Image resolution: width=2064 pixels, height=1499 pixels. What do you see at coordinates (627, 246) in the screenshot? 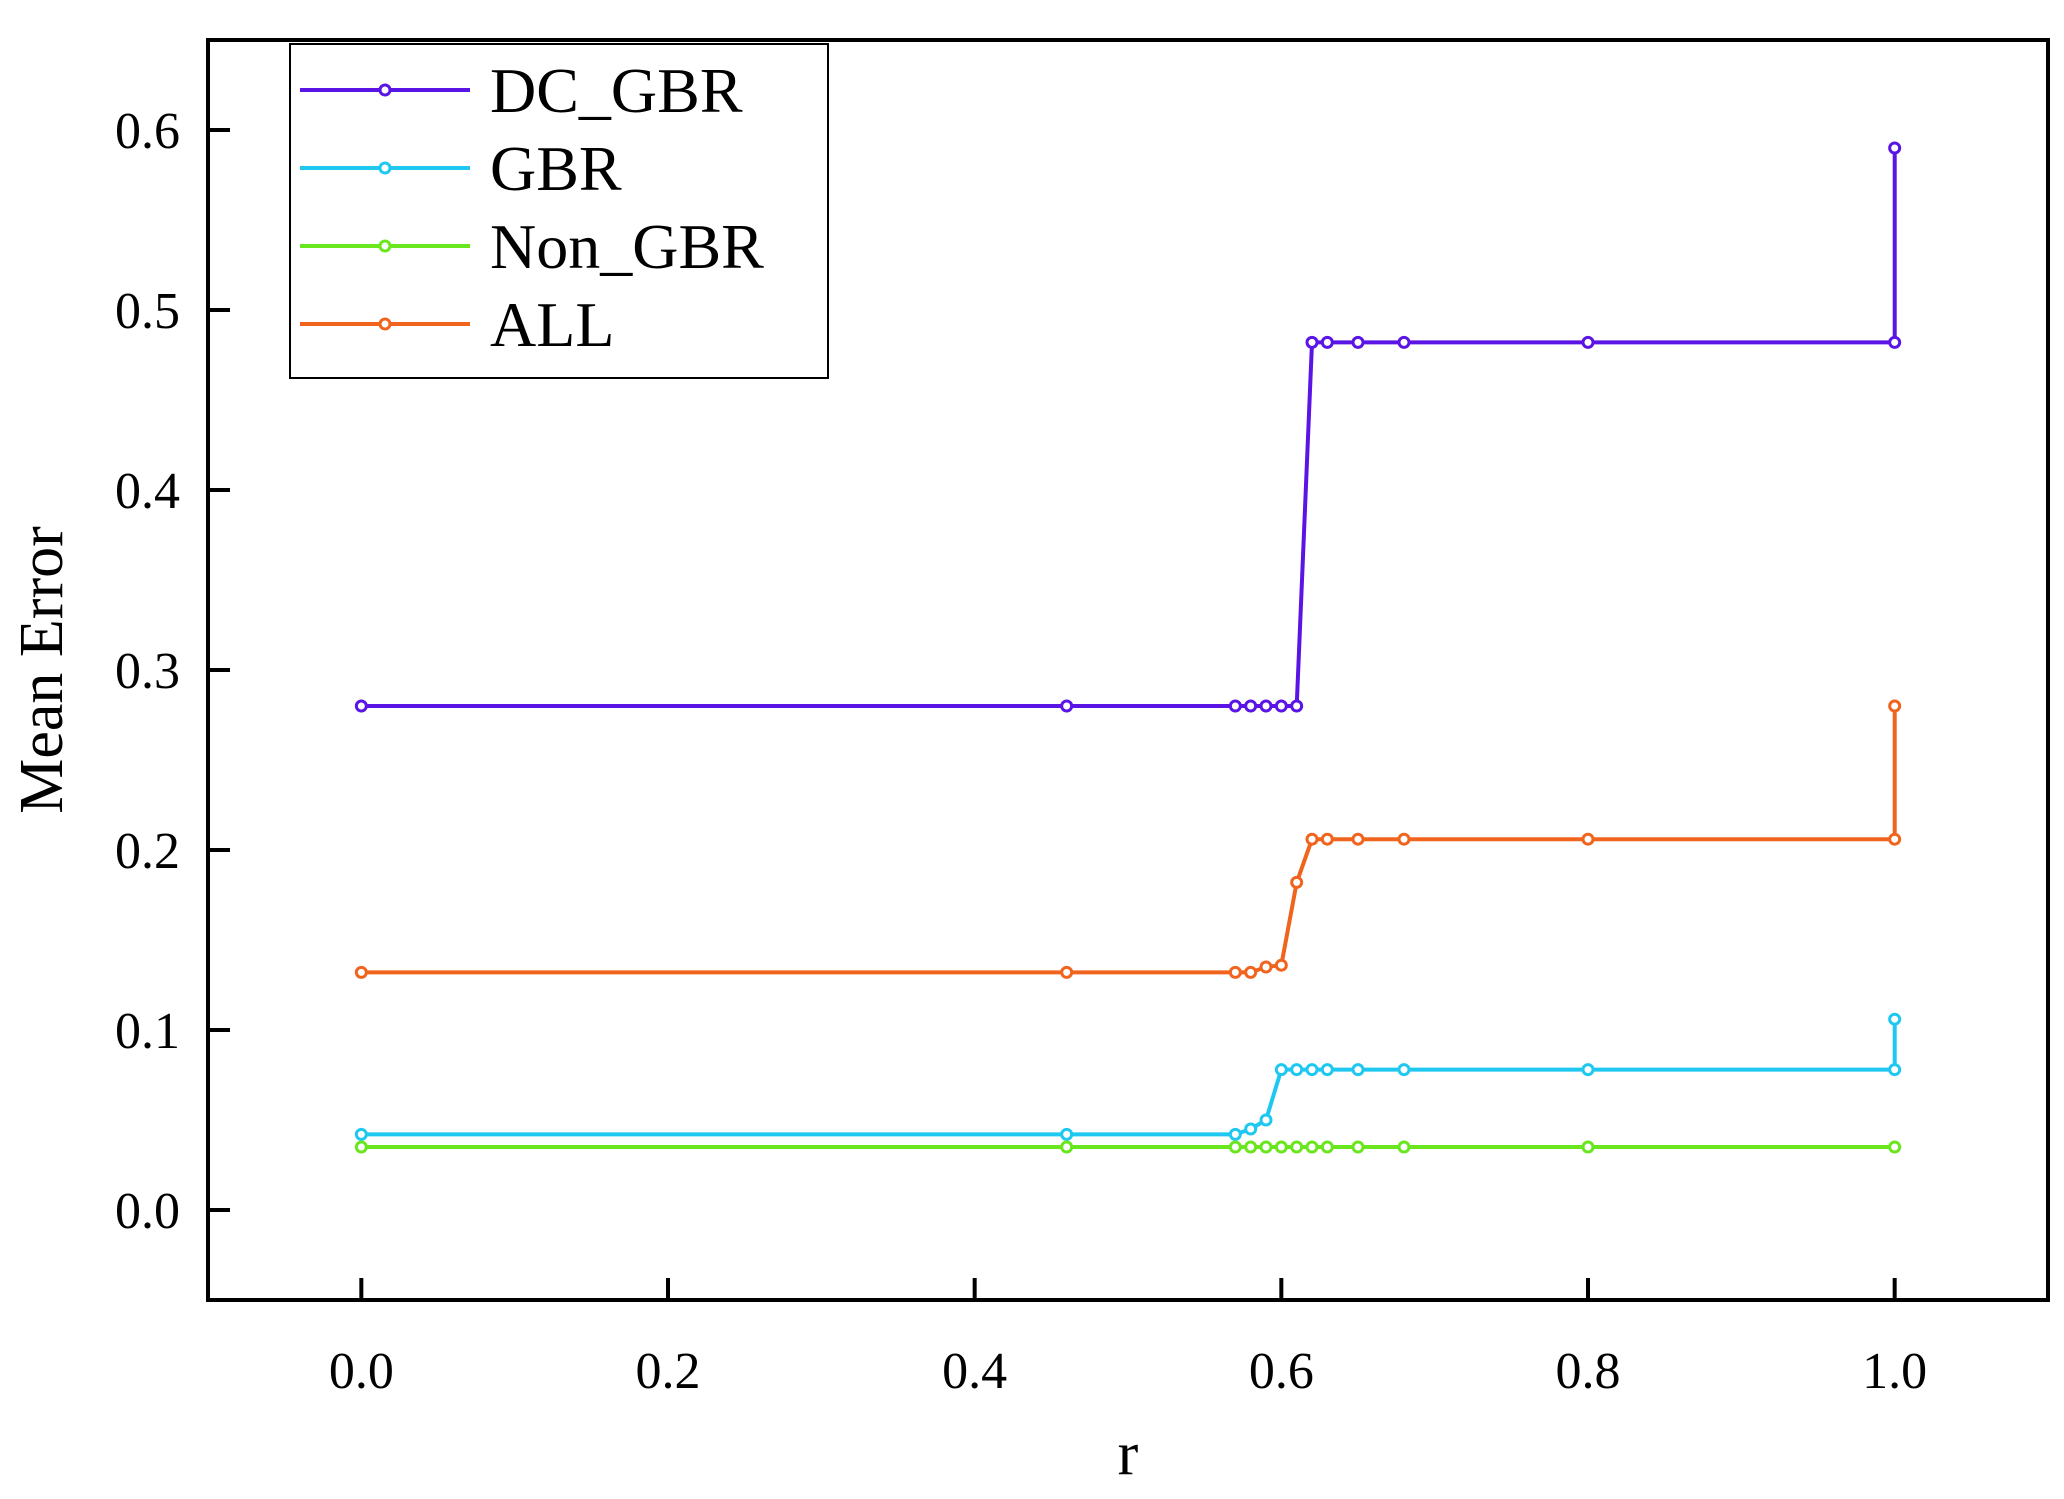
I see `legend-label: Non_GBR` at bounding box center [627, 246].